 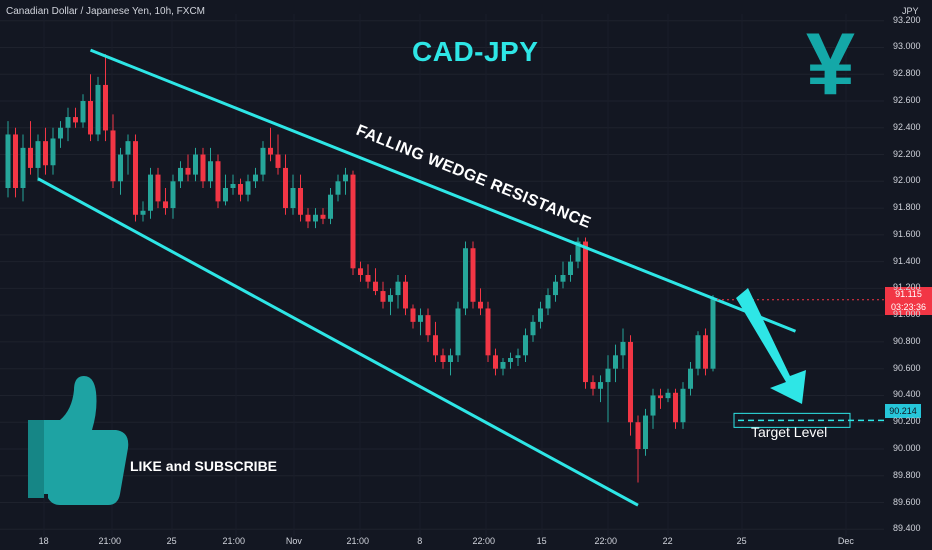 What do you see at coordinates (908, 294) in the screenshot?
I see `last-price-value: 91.115` at bounding box center [908, 294].